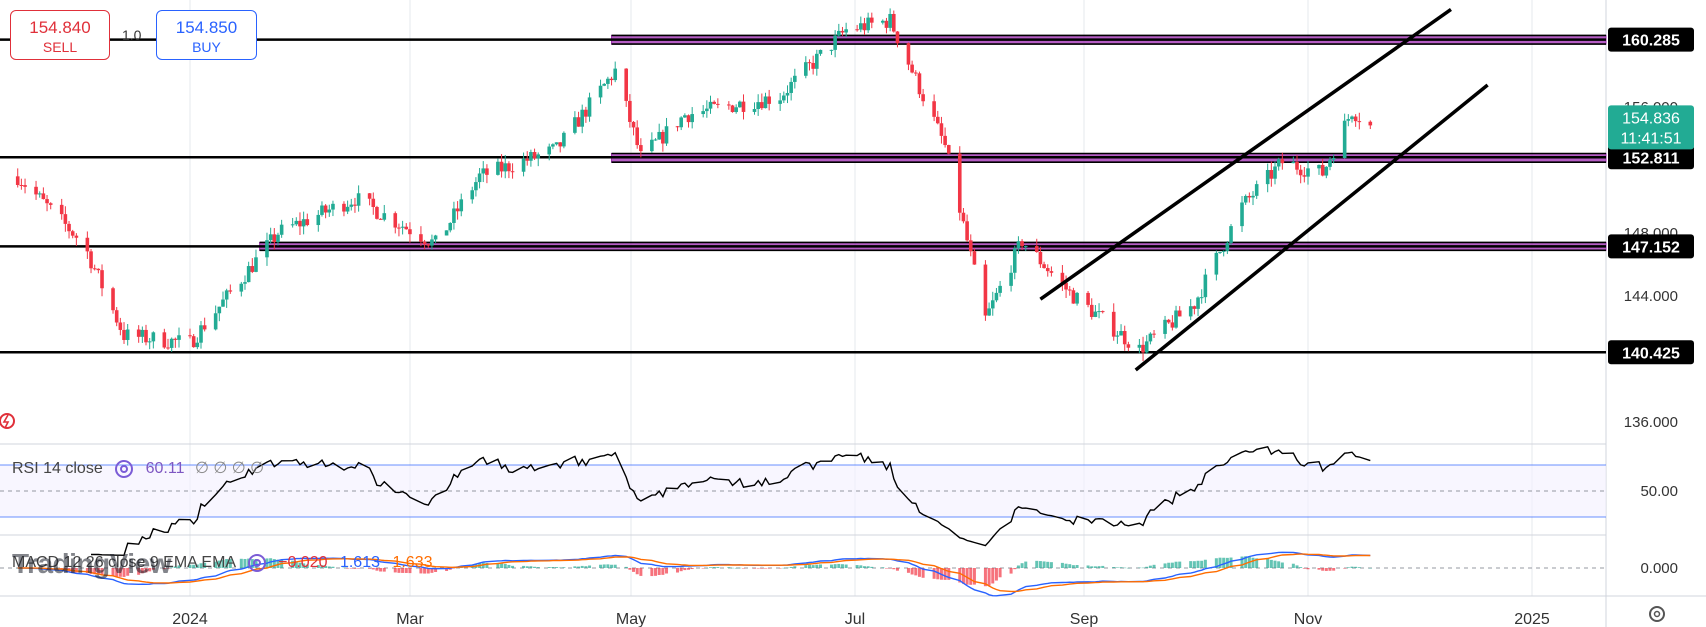  I want to click on gear-icon, so click(1657, 614).